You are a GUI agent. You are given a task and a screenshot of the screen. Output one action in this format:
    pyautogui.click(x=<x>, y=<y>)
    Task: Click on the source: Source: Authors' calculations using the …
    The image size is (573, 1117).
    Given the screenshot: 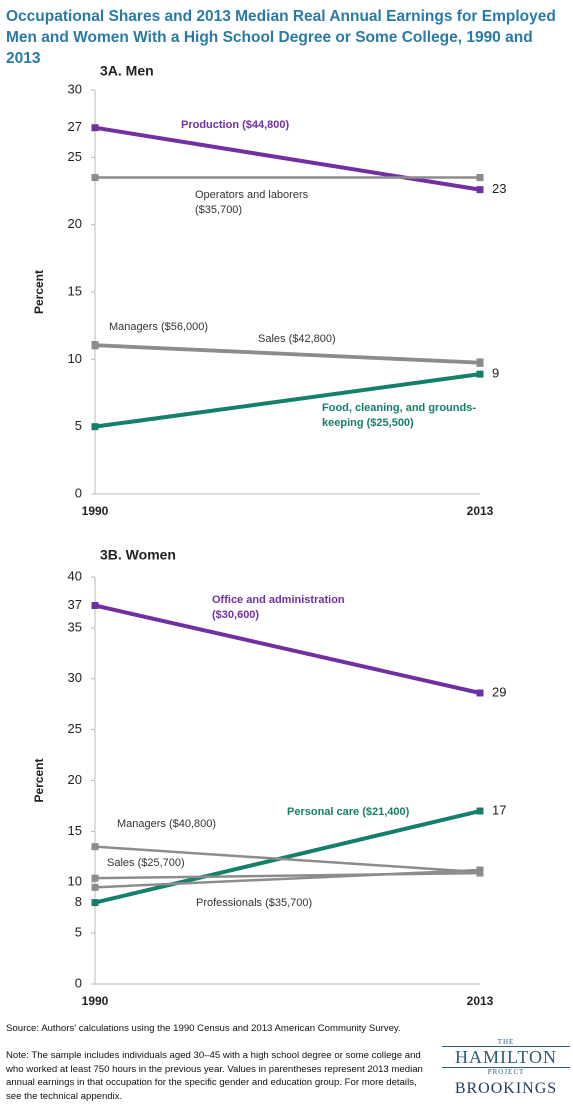 What is the action you would take?
    pyautogui.click(x=203, y=1028)
    